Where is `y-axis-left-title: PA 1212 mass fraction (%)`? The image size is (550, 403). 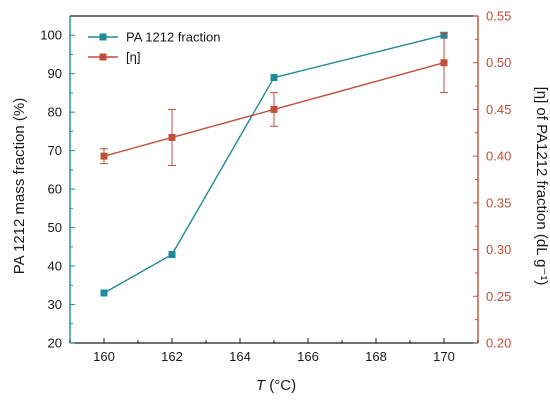 y-axis-left-title: PA 1212 mass fraction (%) is located at coordinates (19, 186).